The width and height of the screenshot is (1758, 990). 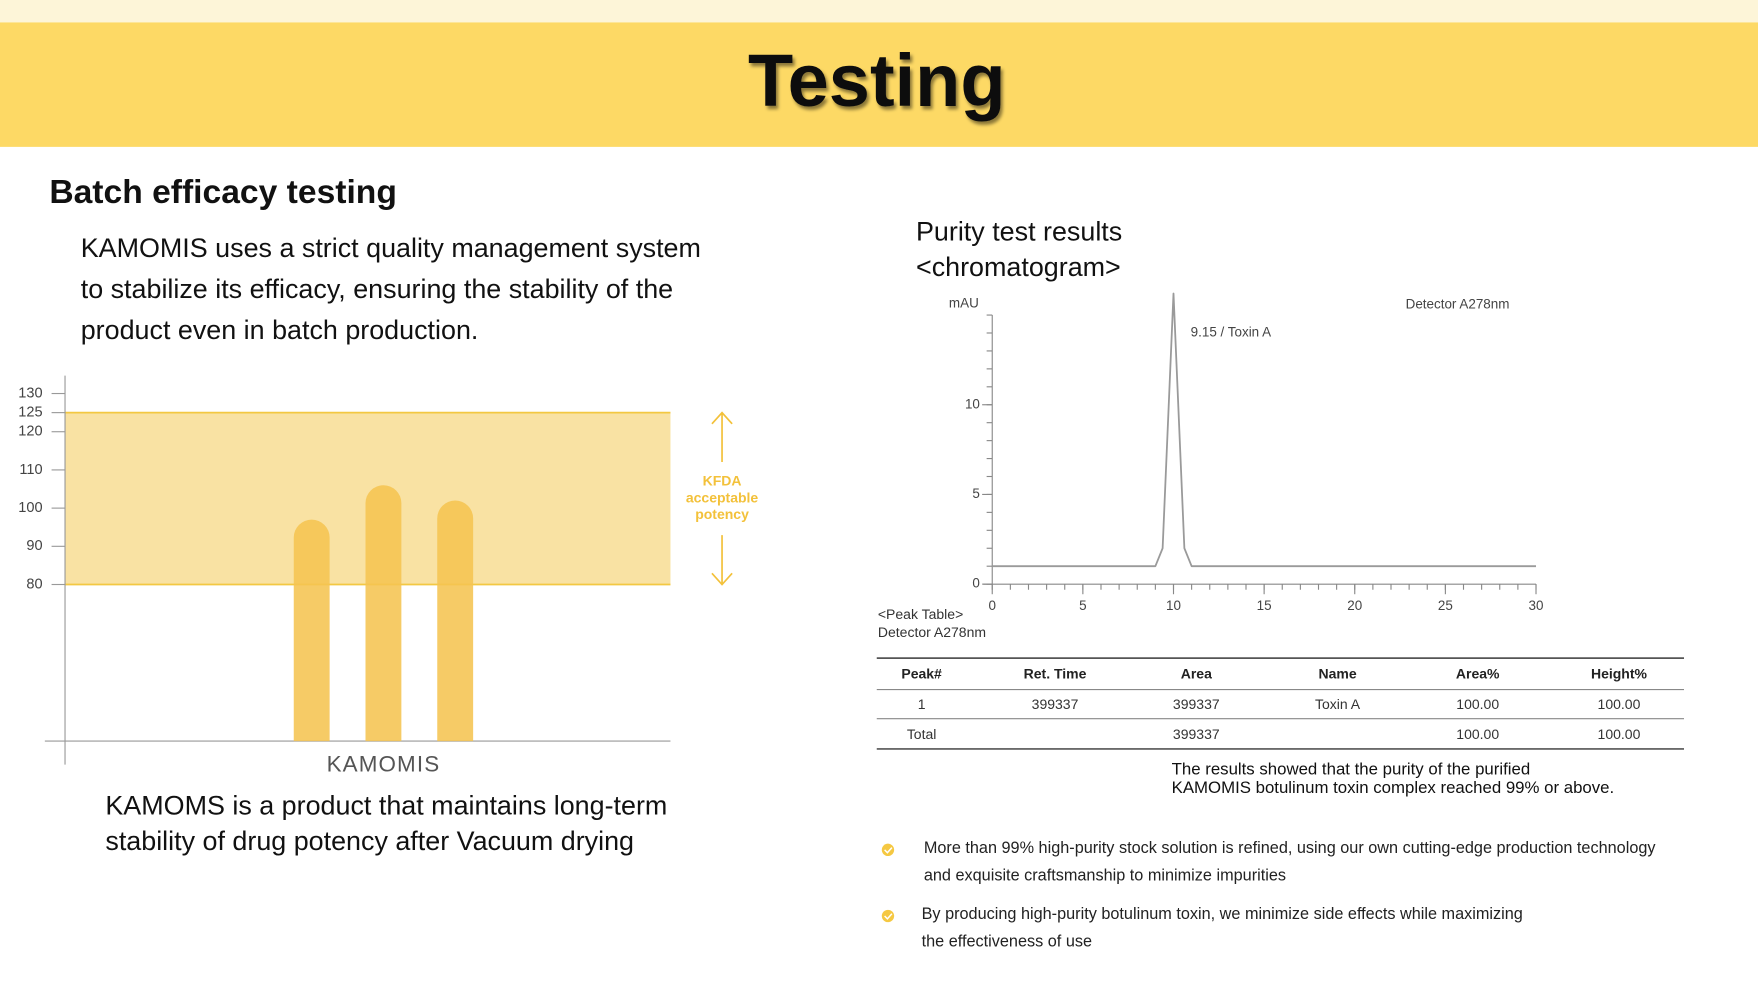 What do you see at coordinates (964, 302) in the screenshot?
I see `y-axis-label: mAU` at bounding box center [964, 302].